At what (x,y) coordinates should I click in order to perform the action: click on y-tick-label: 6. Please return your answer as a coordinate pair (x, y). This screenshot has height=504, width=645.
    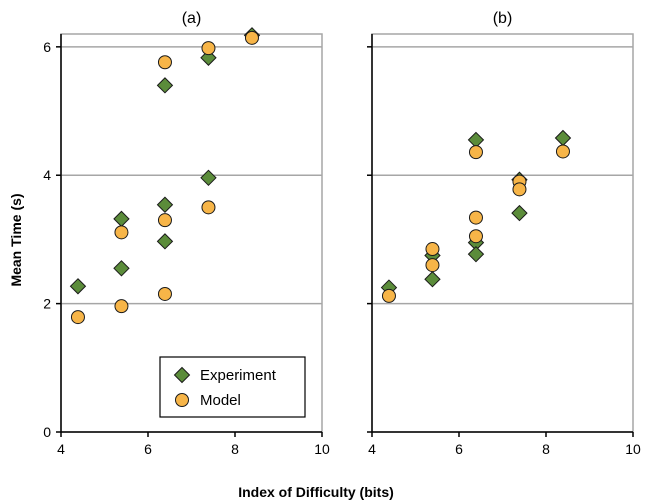
    Looking at the image, I should click on (47, 47).